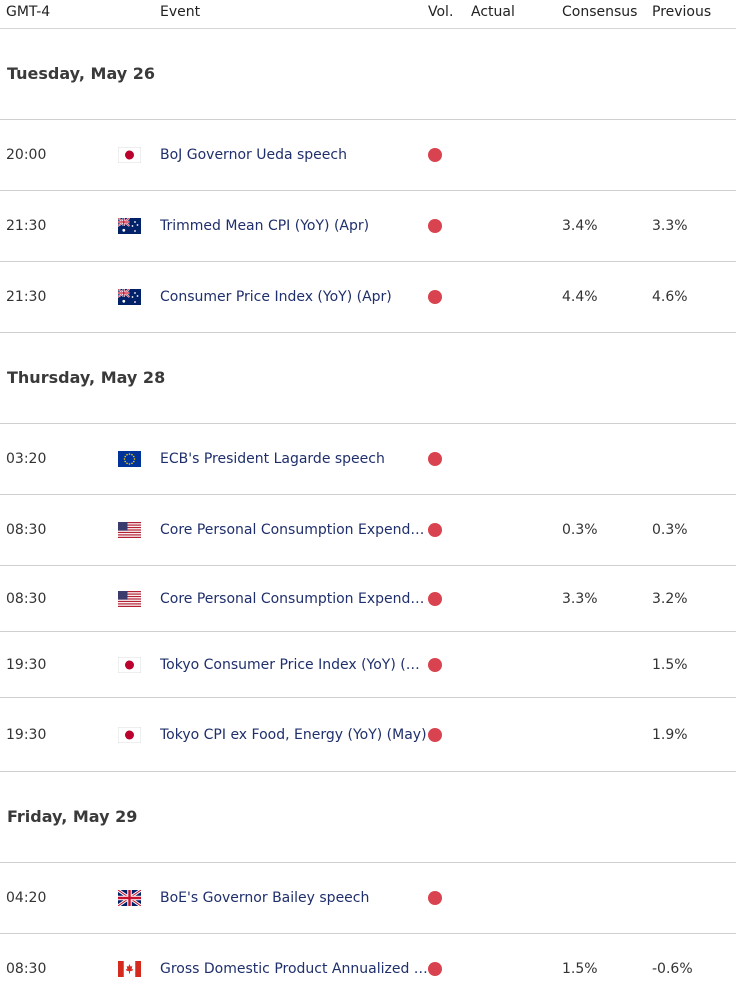 The height and width of the screenshot is (1004, 736). I want to click on table-row: 03:20 ECB's President Lagarde speech, so click(368, 459).